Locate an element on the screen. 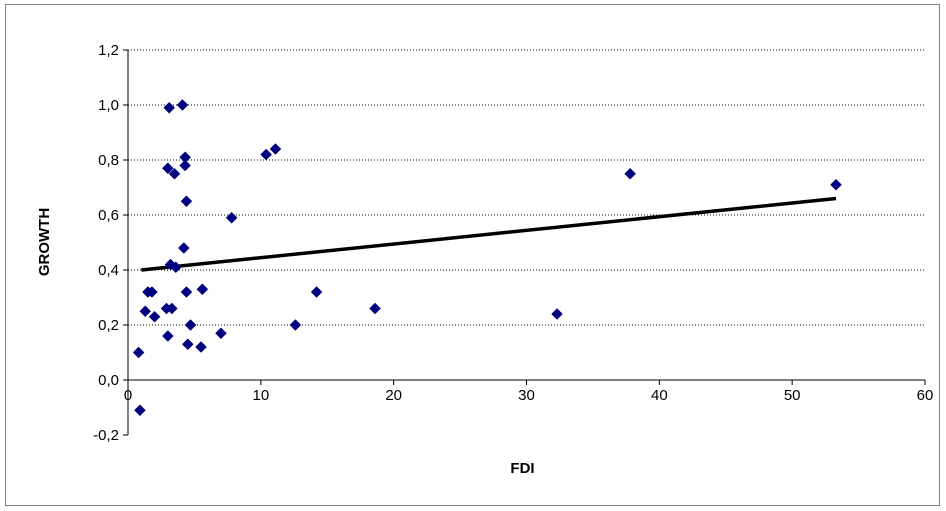  y-tick-label: -0,2 is located at coordinates (106, 435).